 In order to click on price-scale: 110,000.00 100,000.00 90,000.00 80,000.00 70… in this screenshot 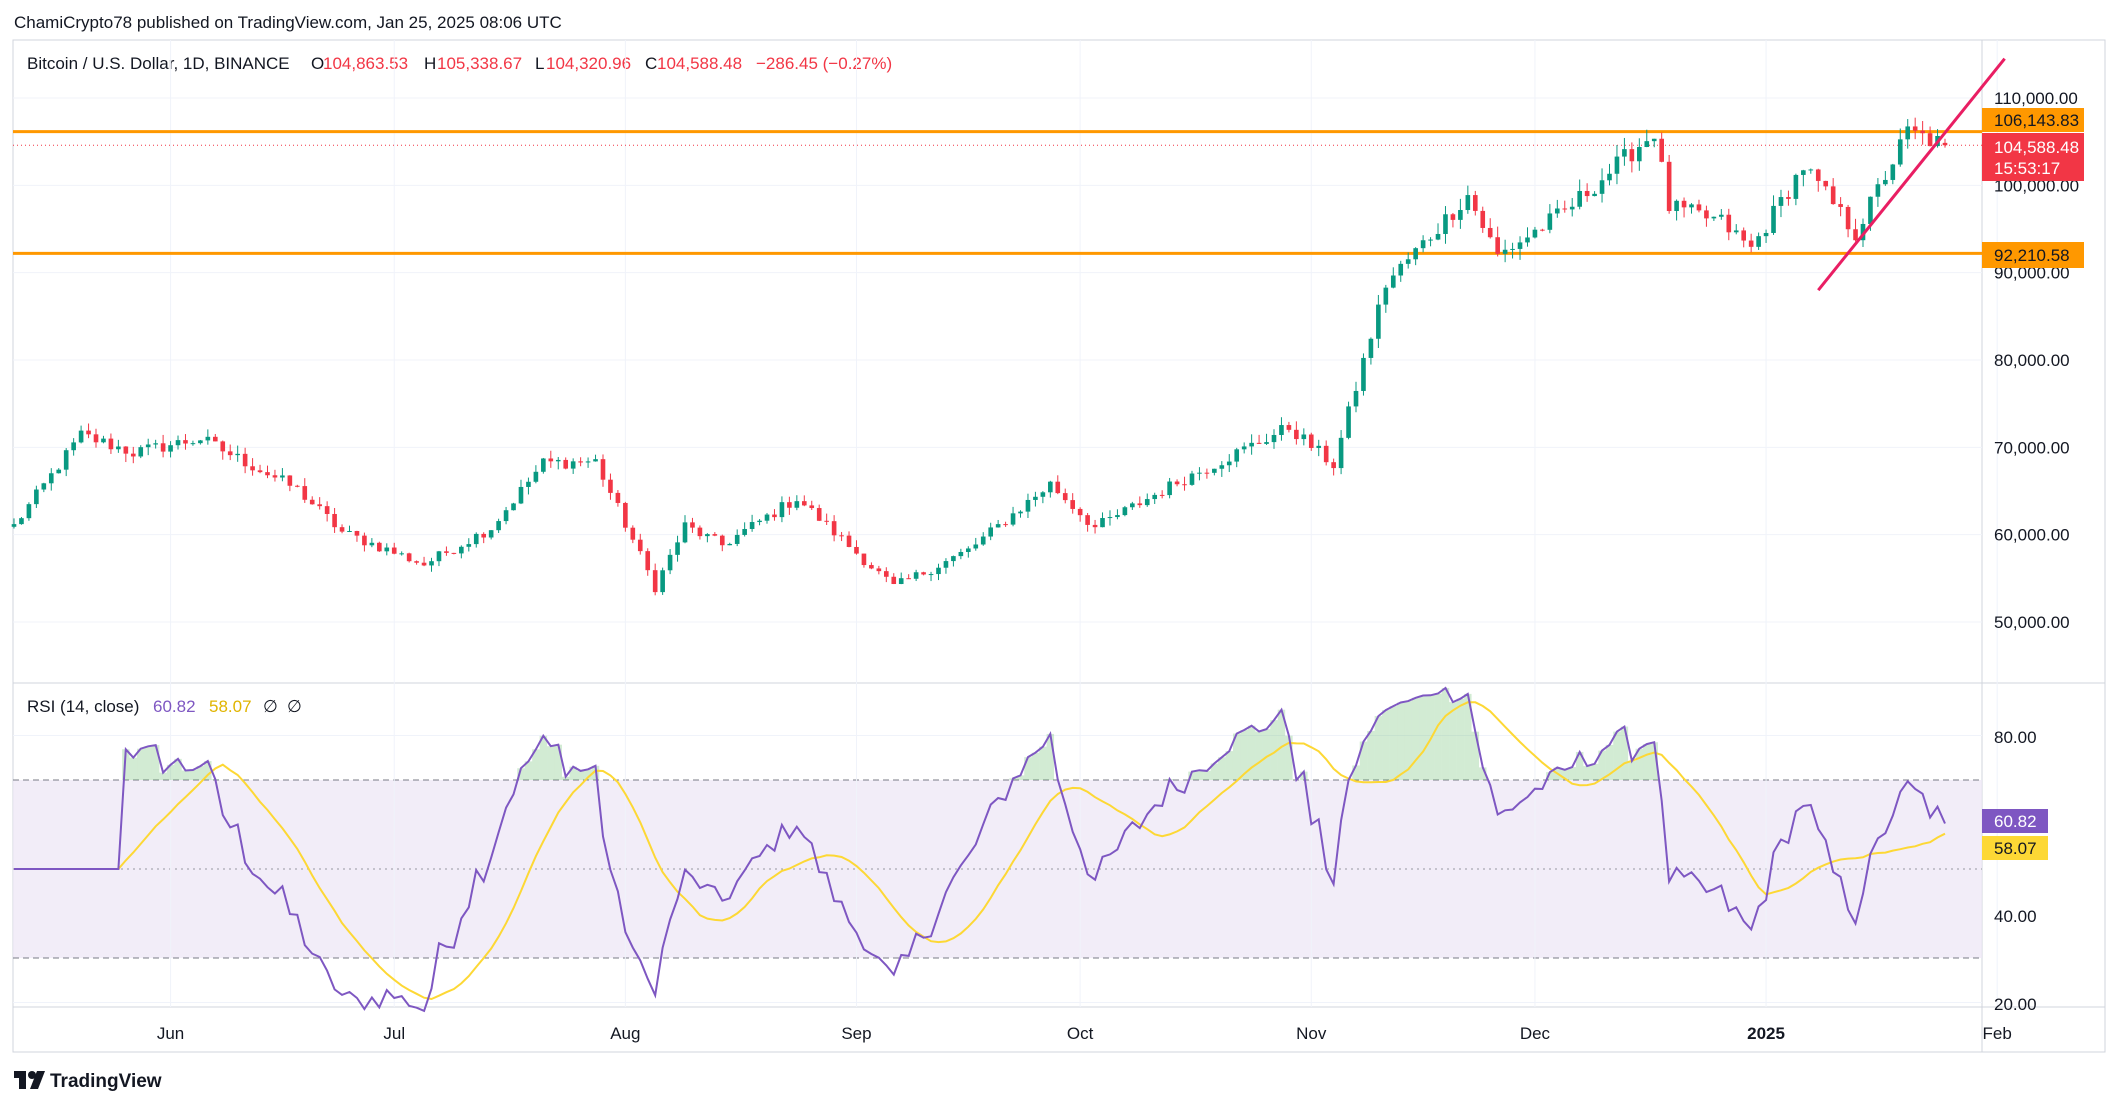, I will do `click(2036, 360)`.